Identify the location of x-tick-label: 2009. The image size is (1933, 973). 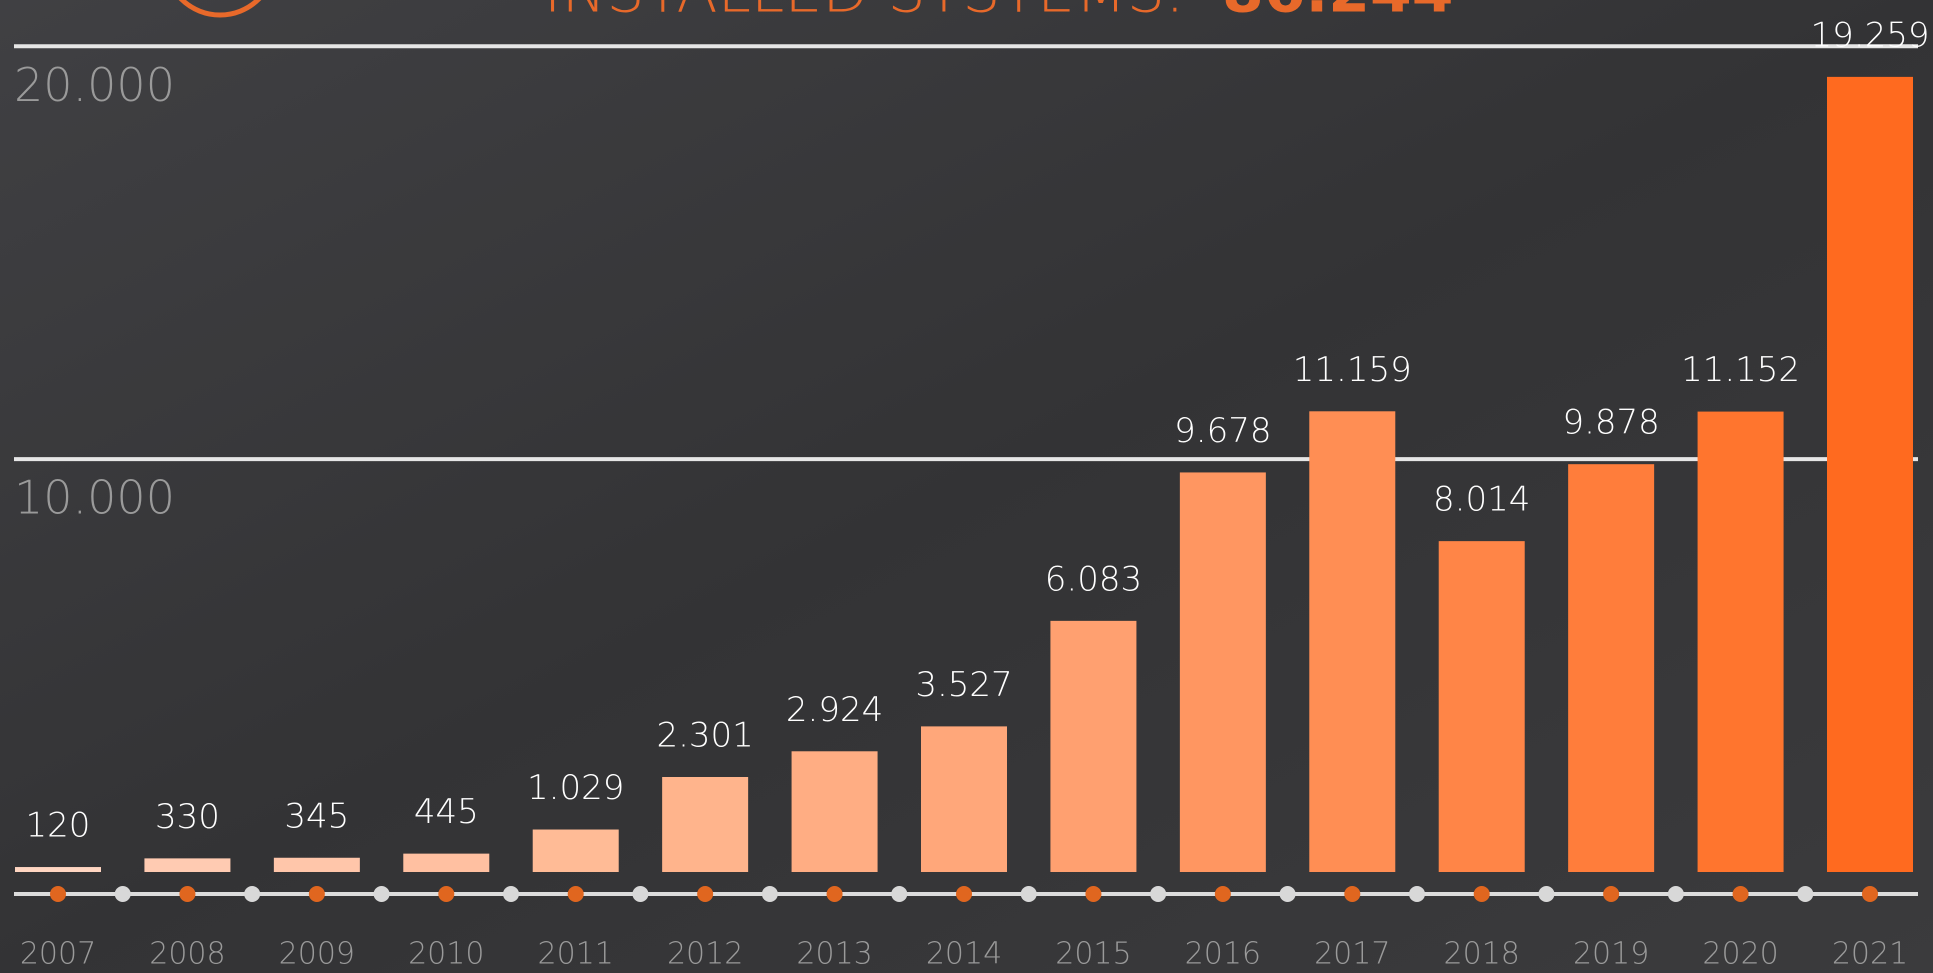
(317, 954).